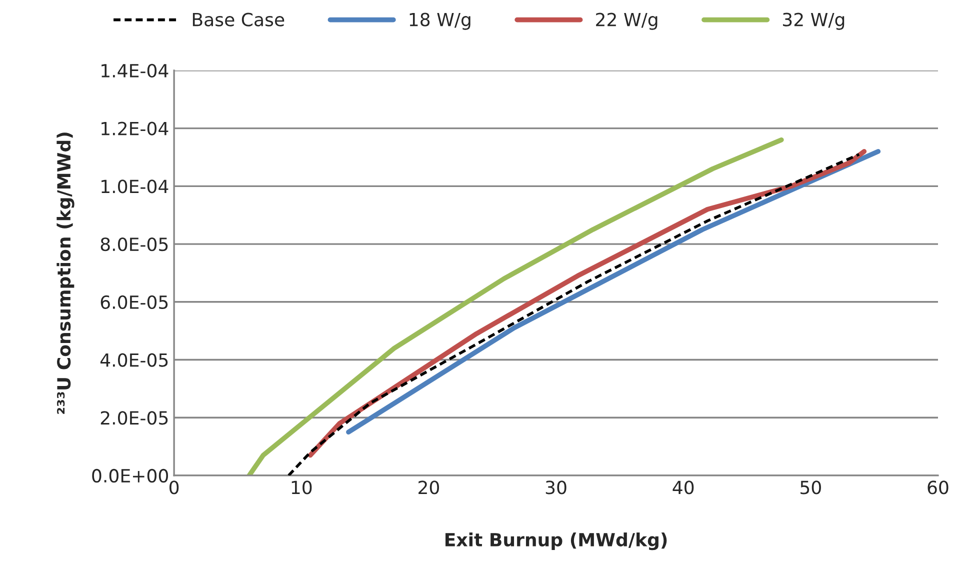 The width and height of the screenshot is (967, 587). Describe the element at coordinates (440, 21) in the screenshot. I see `legend-label: 18 W/g` at that location.